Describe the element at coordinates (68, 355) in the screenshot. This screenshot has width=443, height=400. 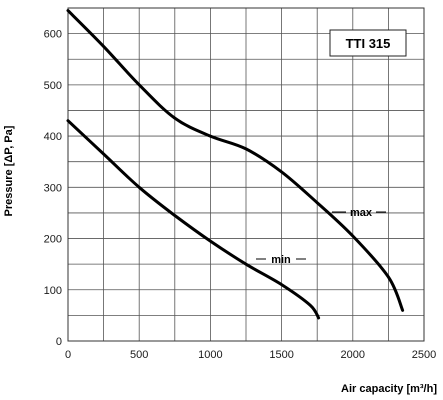
I see `x-tick-label: 0` at that location.